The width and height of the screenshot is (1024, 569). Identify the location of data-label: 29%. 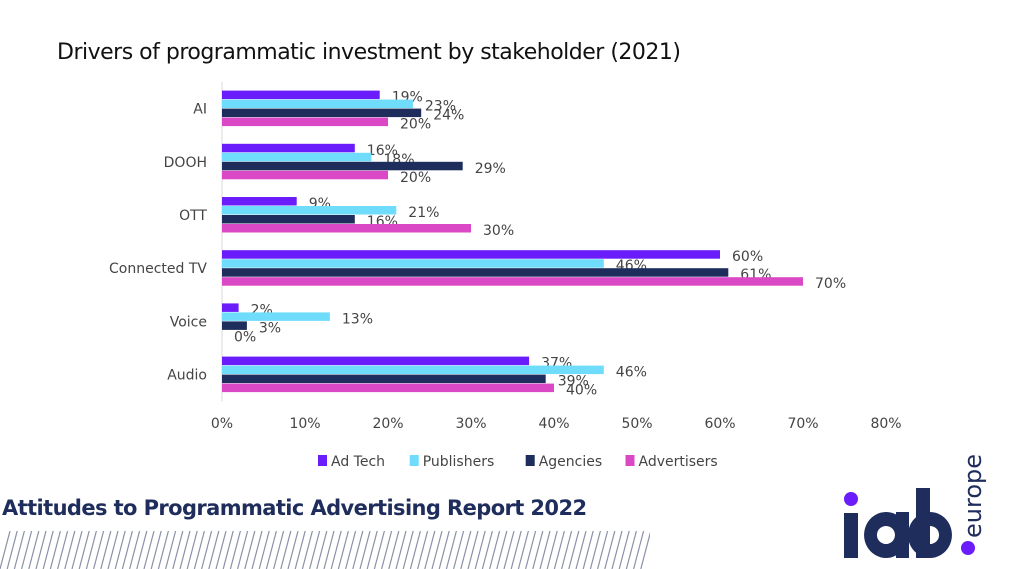
(490, 169).